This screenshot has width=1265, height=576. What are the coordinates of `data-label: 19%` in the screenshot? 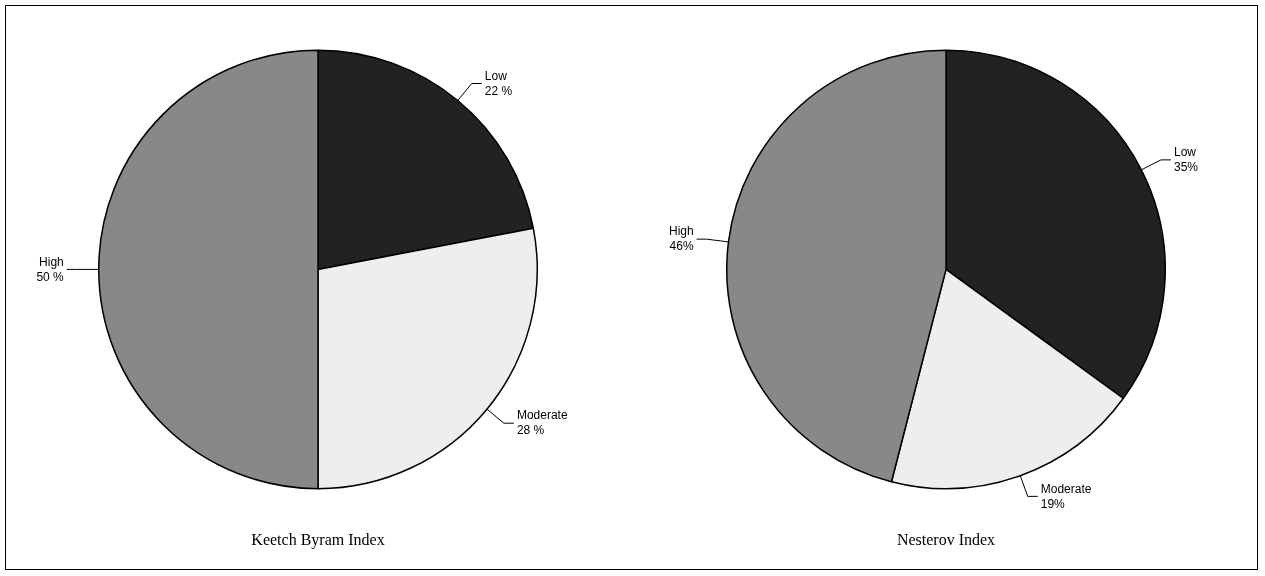 It's located at (1053, 503).